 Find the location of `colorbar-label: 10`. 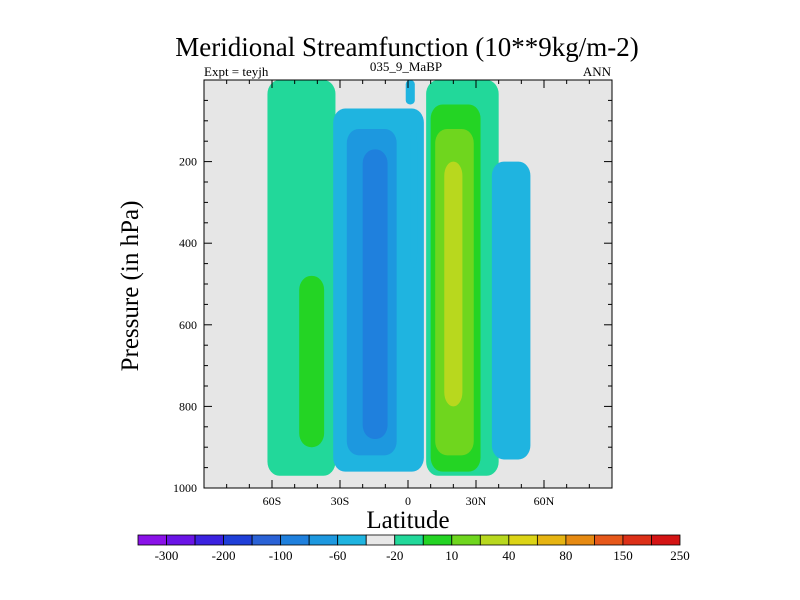

colorbar-label: 10 is located at coordinates (451, 555).